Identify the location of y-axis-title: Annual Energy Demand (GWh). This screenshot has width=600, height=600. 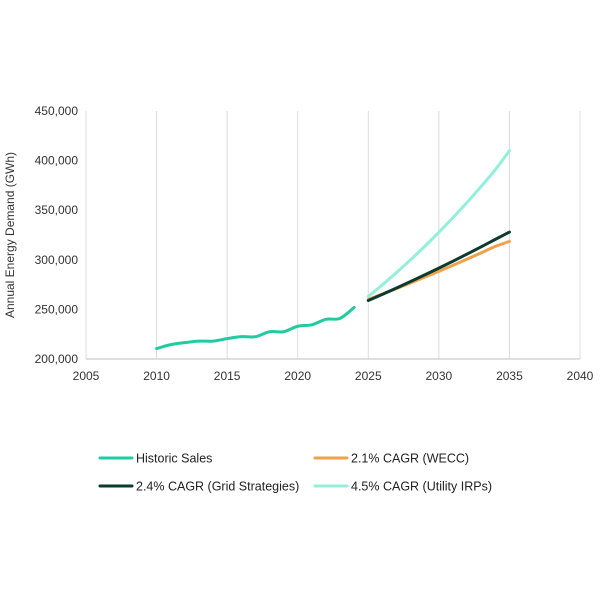
(10, 235).